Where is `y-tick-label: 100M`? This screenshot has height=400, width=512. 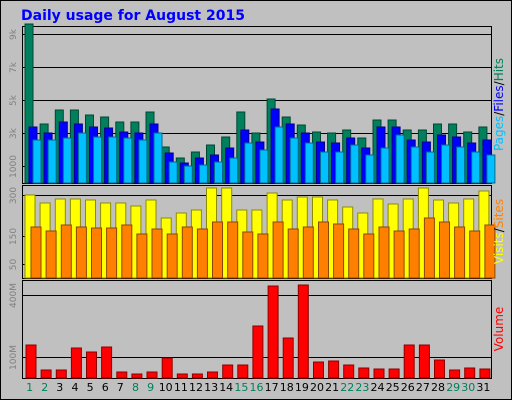
y-tick-label: 100M is located at coordinates (14, 357).